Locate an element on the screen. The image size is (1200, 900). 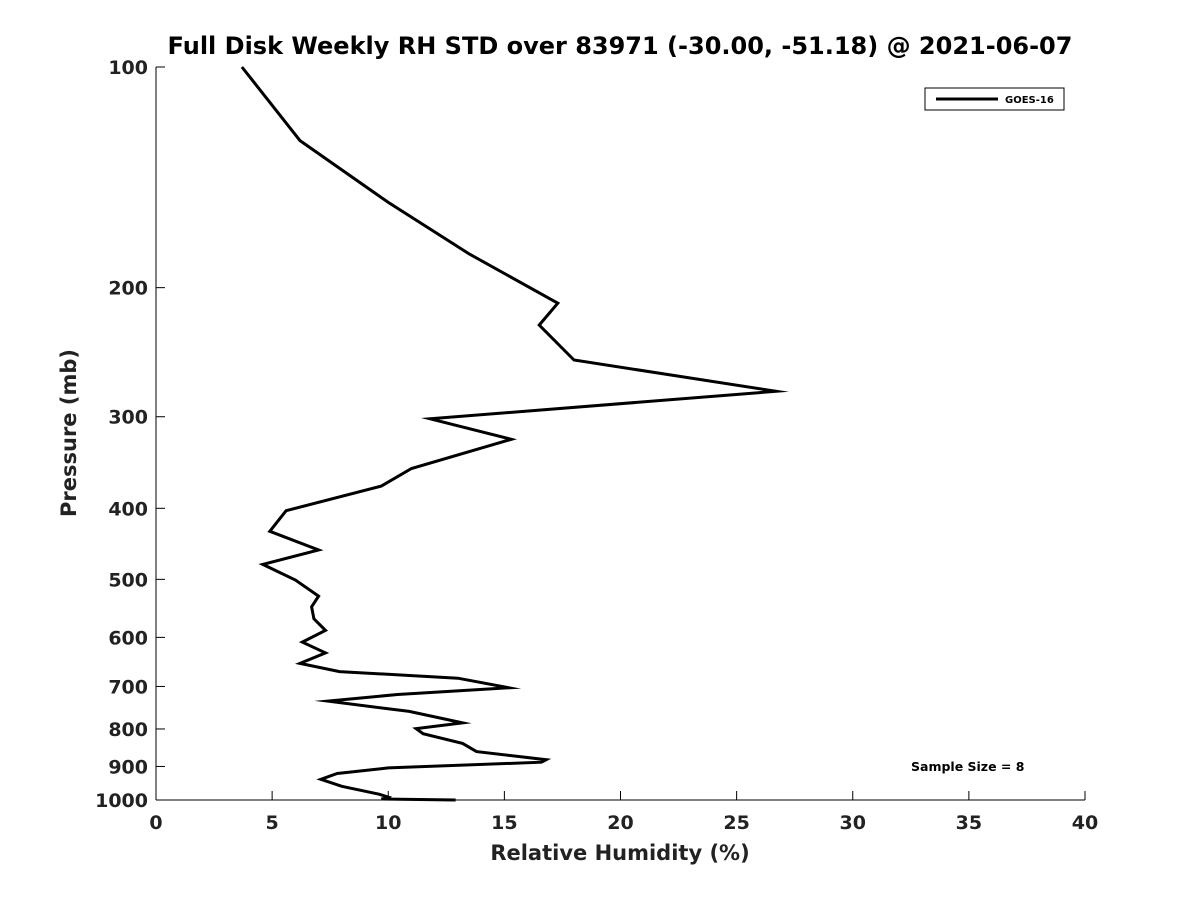
y-tick-label: 1000 is located at coordinates (121, 801).